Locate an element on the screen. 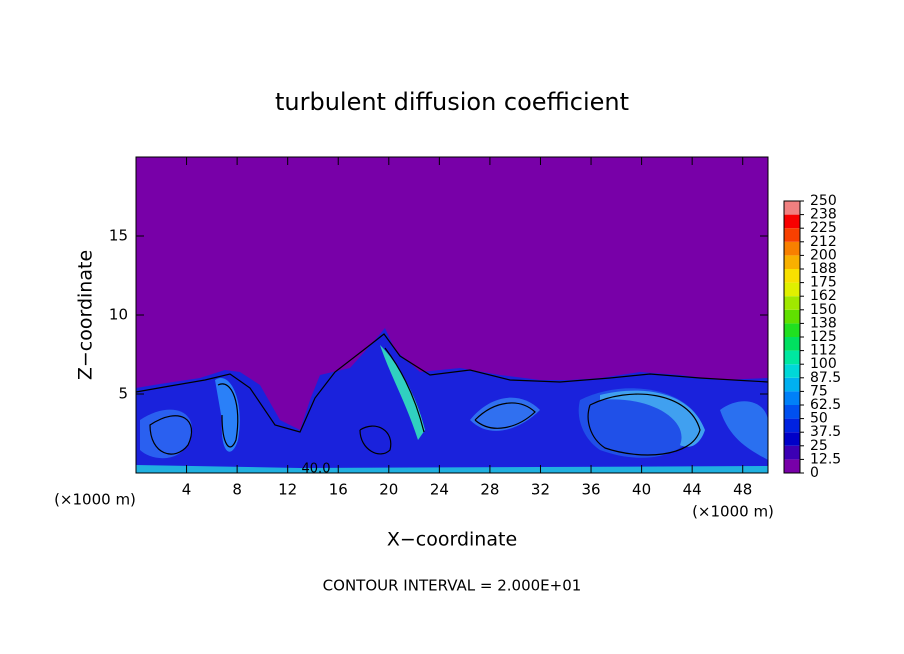  colorbar-label: 175 is located at coordinates (823, 283).